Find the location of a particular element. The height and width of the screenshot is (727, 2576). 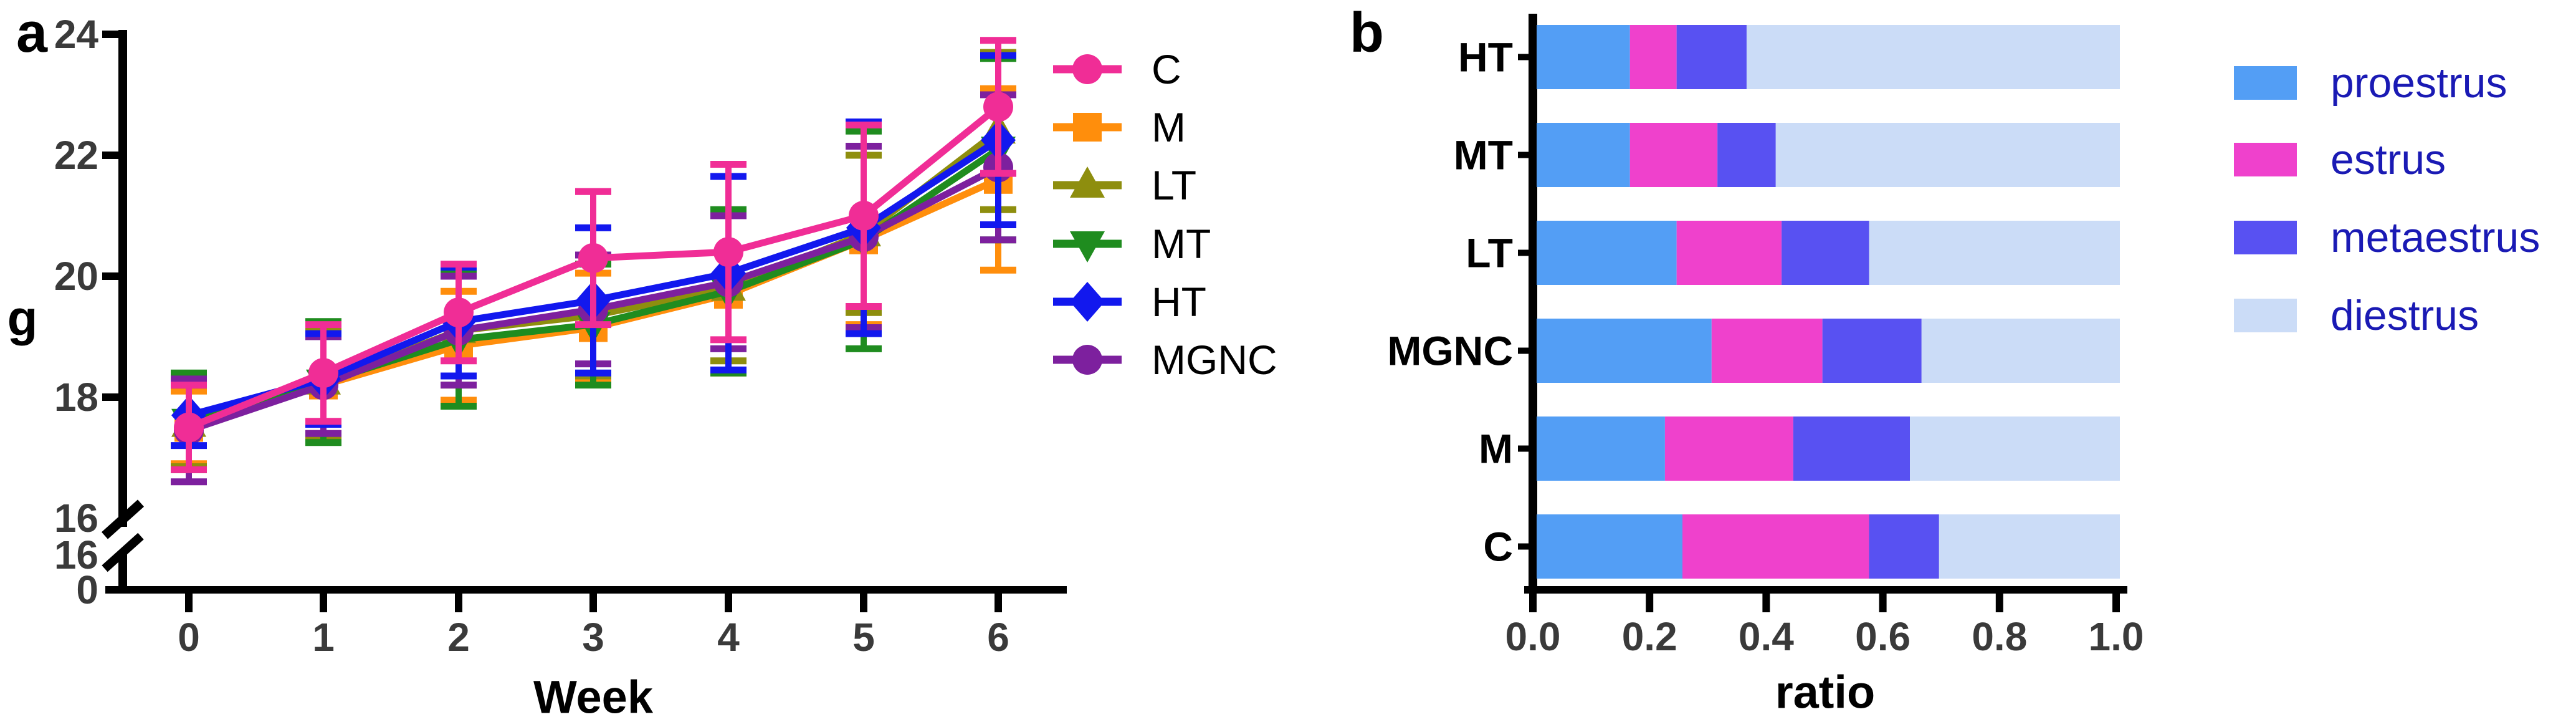

b-x-tick-label: 0.6 is located at coordinates (1883, 636).